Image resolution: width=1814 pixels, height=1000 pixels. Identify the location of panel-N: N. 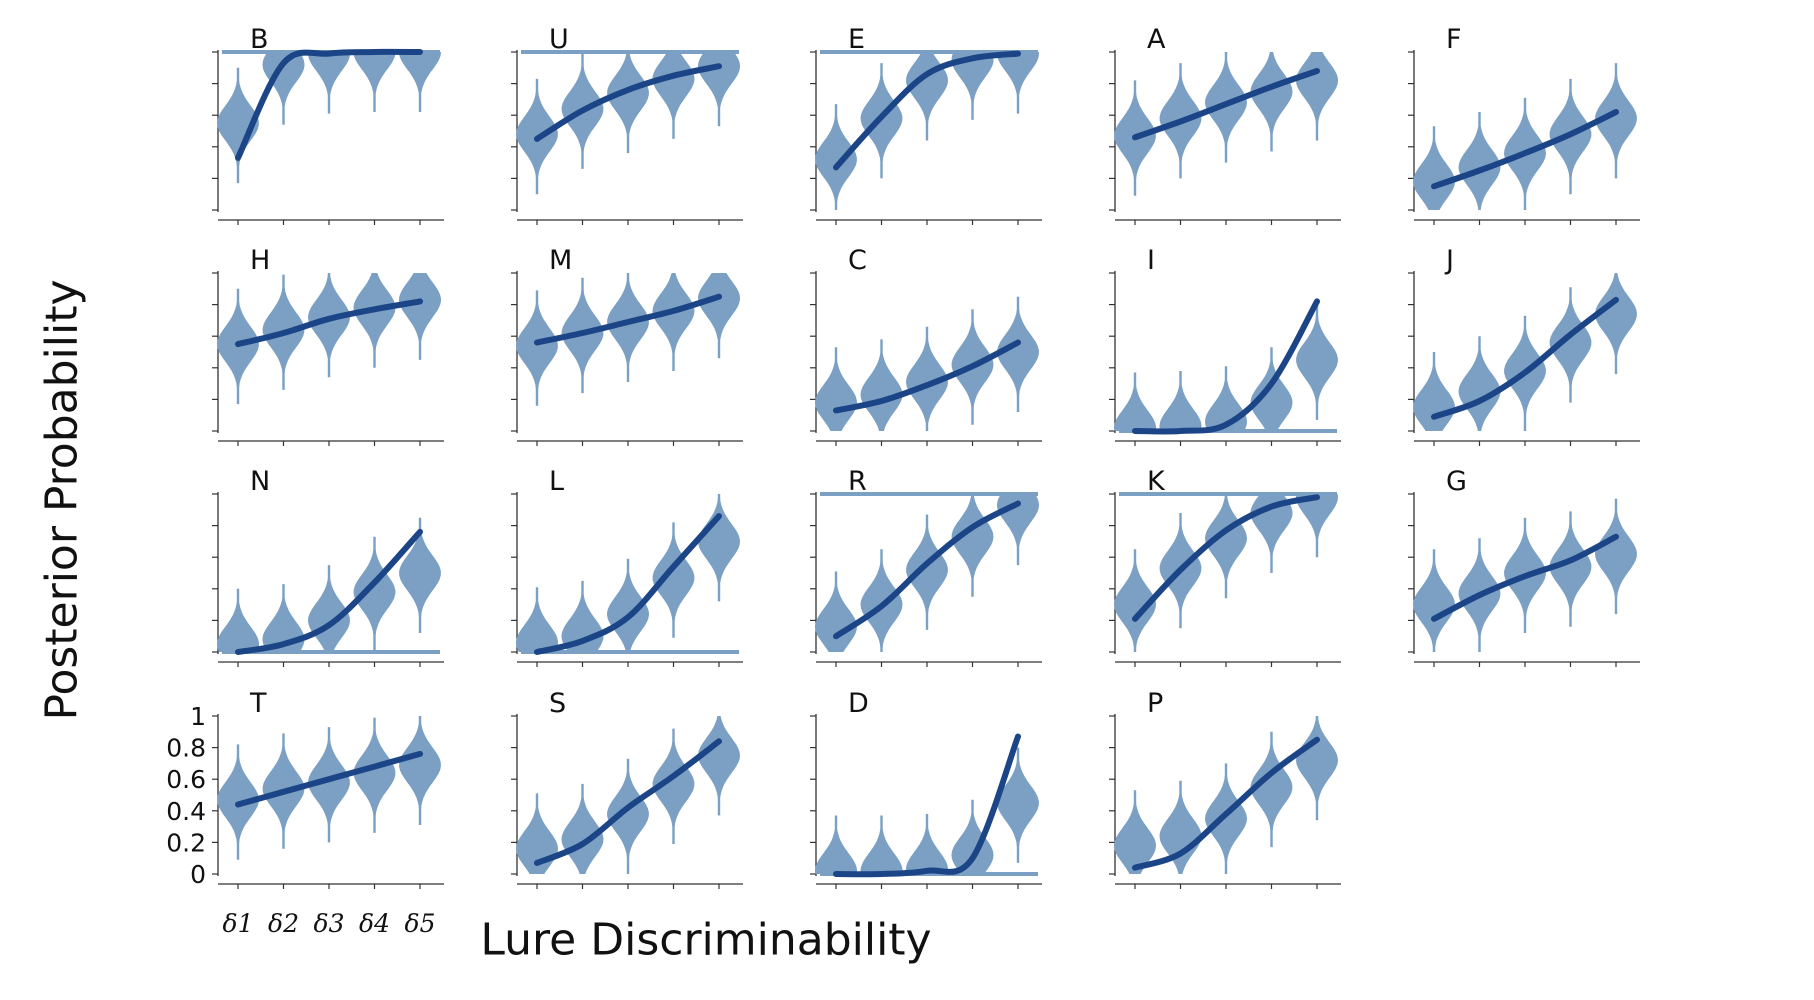
(328, 566).